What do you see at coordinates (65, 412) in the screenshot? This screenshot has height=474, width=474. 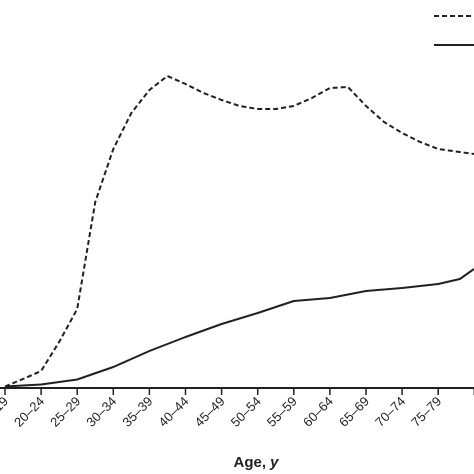 I see `x-tick-label: 25–29` at bounding box center [65, 412].